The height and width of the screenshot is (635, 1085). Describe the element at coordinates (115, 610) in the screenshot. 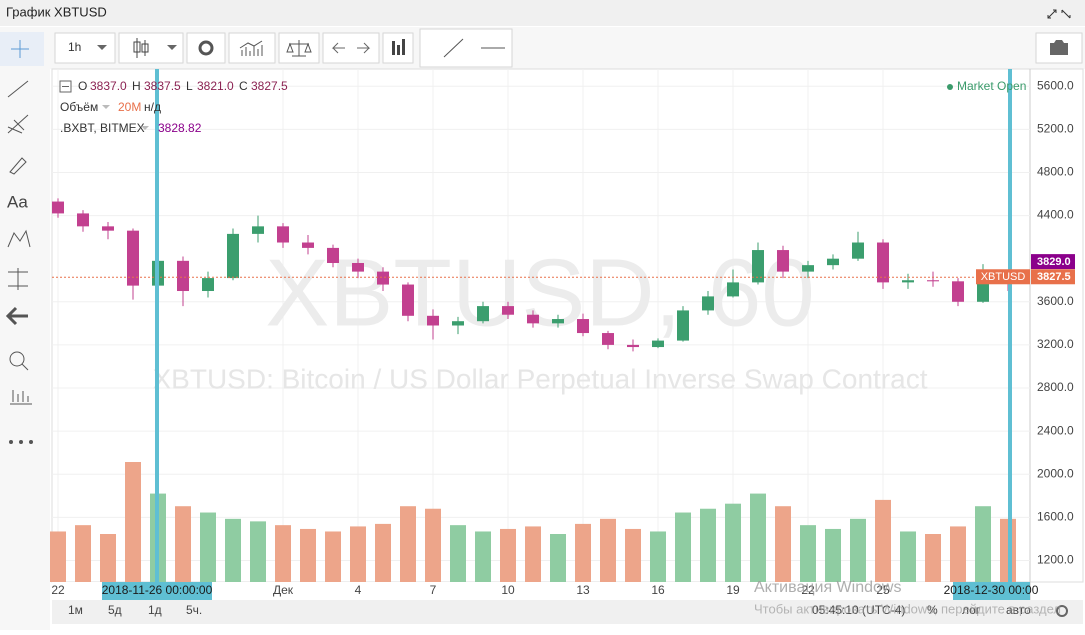

I see `range-button: 5д` at that location.